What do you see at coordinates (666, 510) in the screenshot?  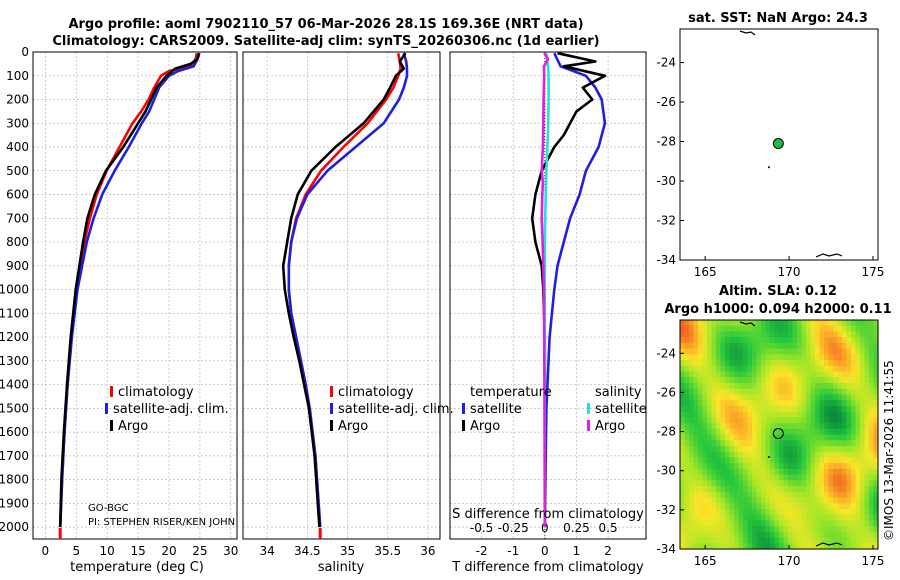 I see `y-tick-label: -32` at bounding box center [666, 510].